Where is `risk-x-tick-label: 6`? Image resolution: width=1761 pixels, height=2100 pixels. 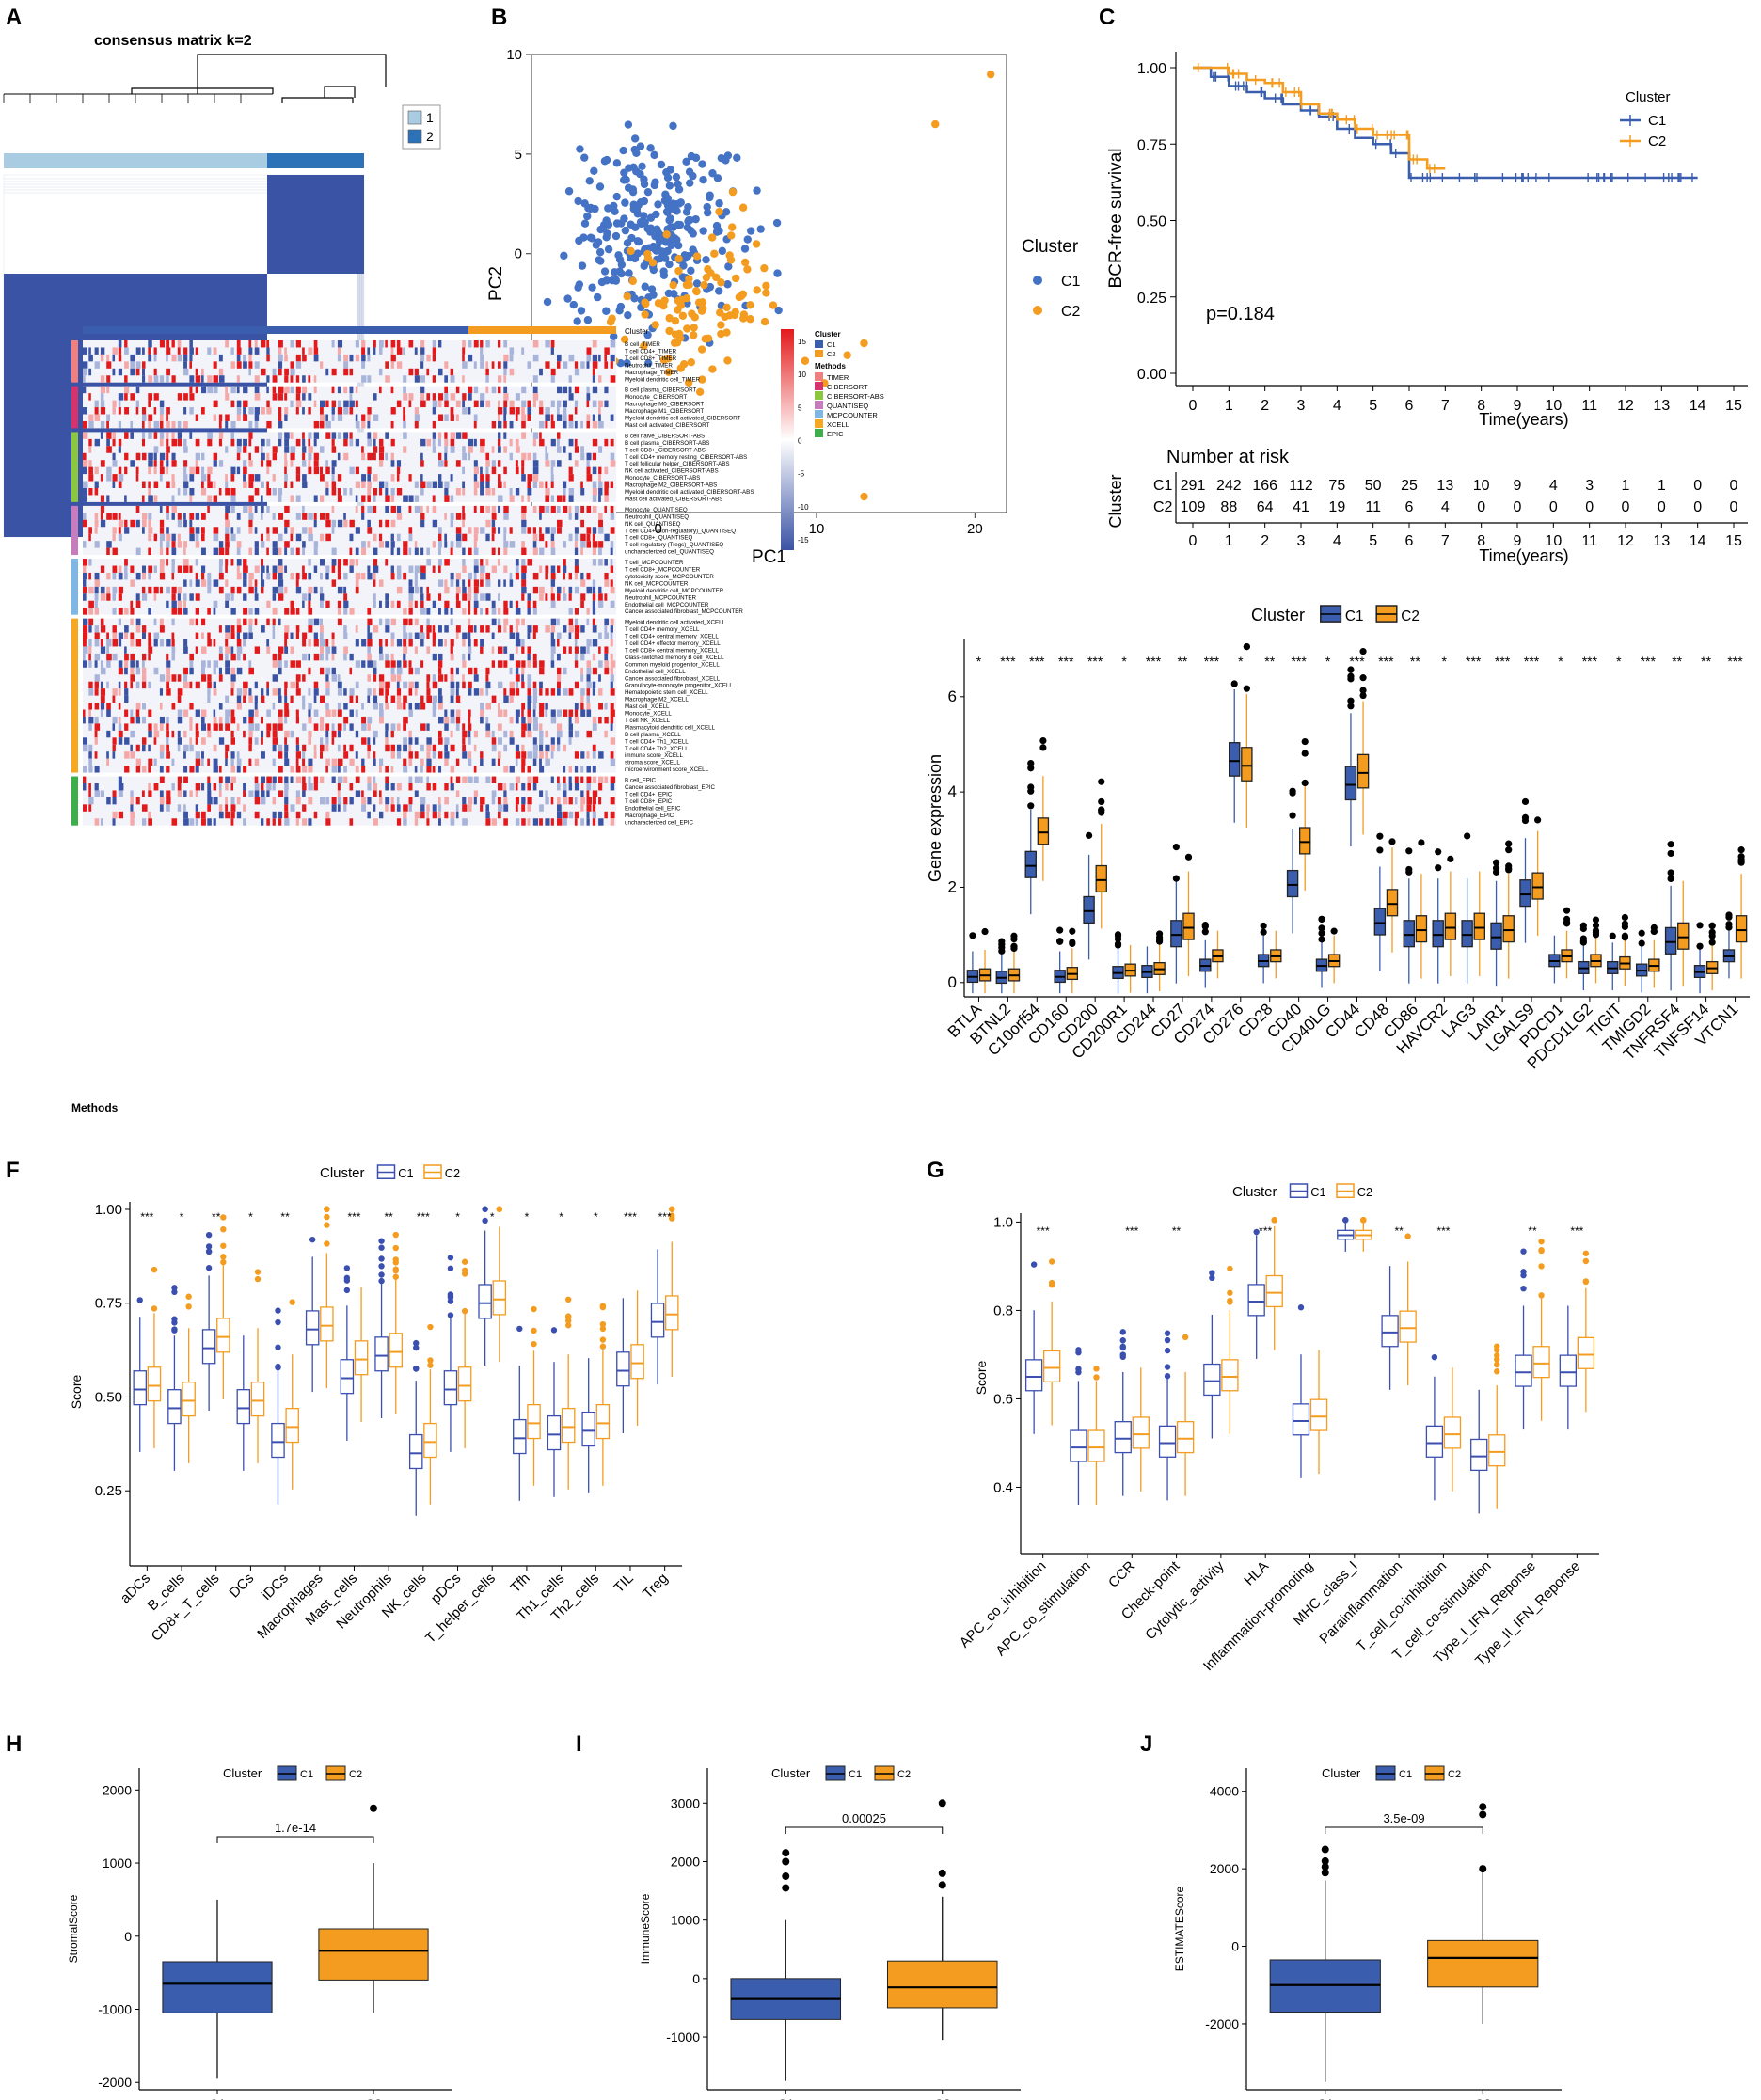 risk-x-tick-label: 6 is located at coordinates (1409, 541).